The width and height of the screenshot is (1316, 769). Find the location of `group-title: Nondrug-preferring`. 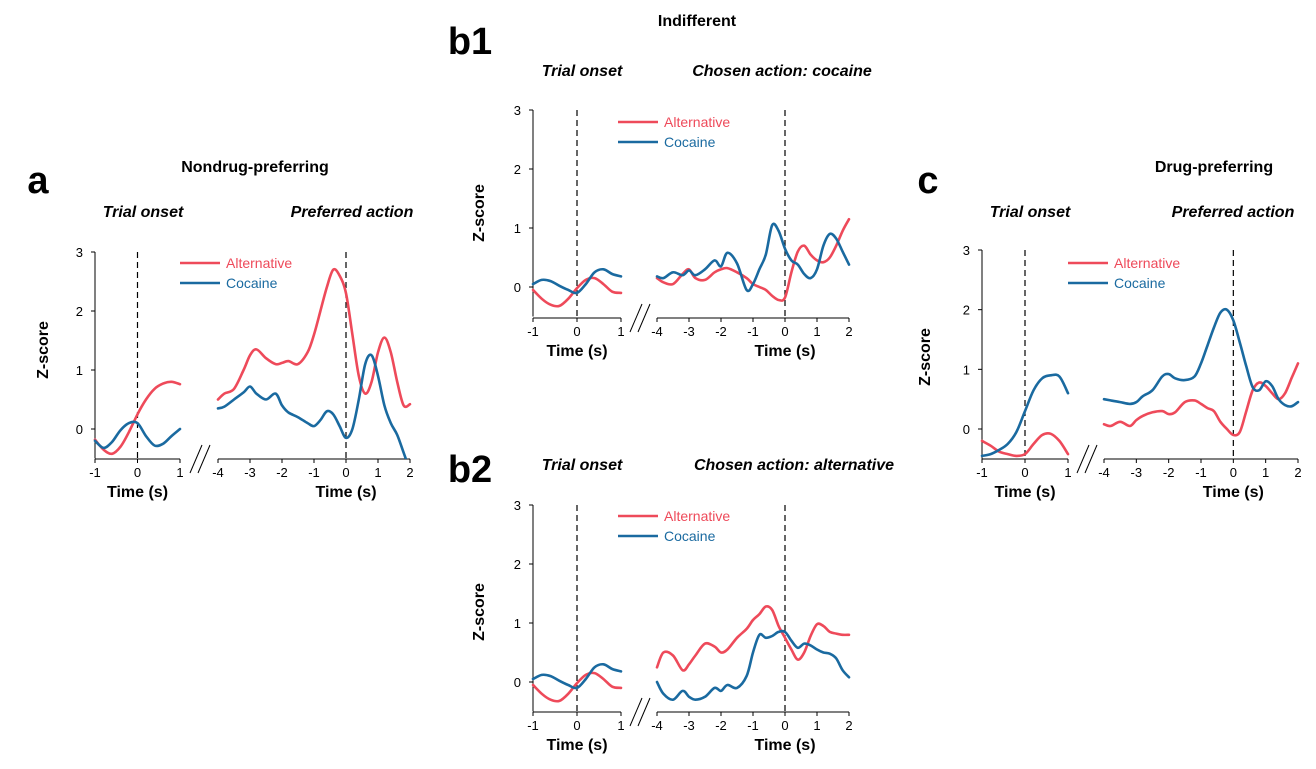

group-title: Nondrug-preferring is located at coordinates (255, 167).